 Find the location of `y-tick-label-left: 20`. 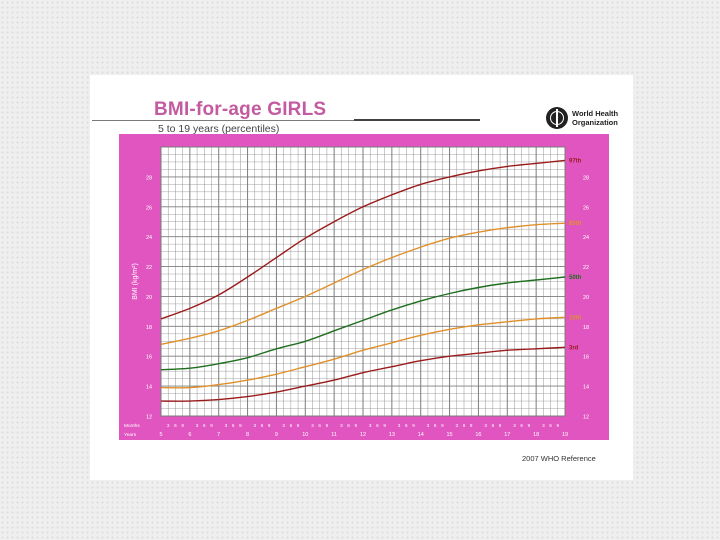

y-tick-label-left: 20 is located at coordinates (149, 298).